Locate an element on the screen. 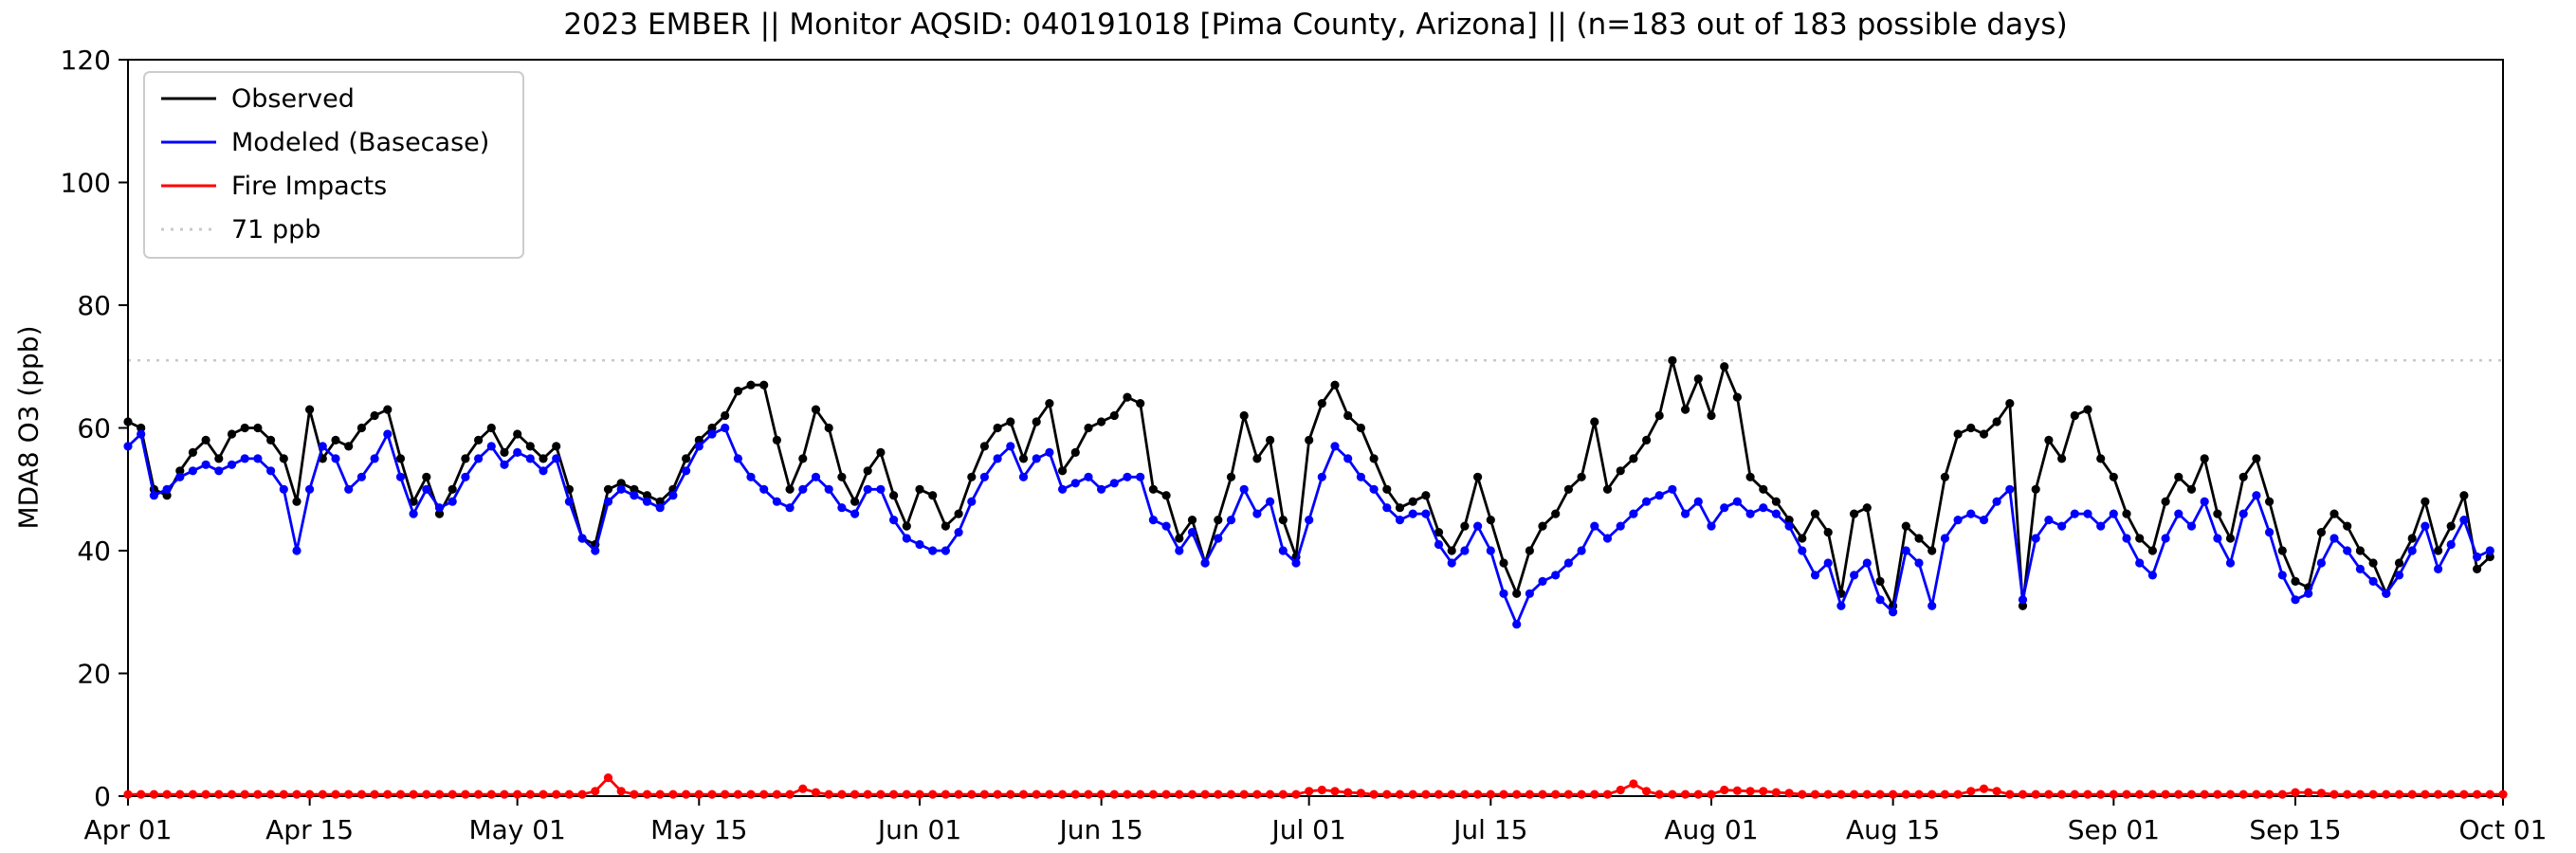 The width and height of the screenshot is (2576, 853). x-tick-label: May 15 is located at coordinates (698, 829).